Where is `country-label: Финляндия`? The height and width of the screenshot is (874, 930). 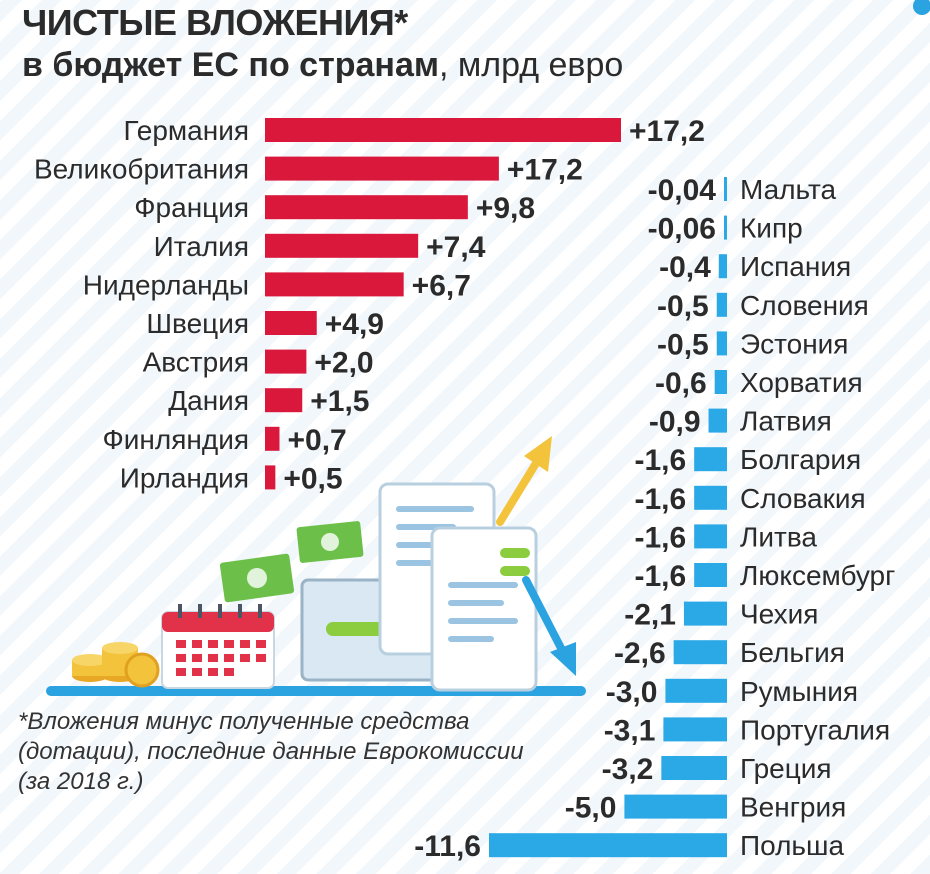
country-label: Финляндия is located at coordinates (176, 439).